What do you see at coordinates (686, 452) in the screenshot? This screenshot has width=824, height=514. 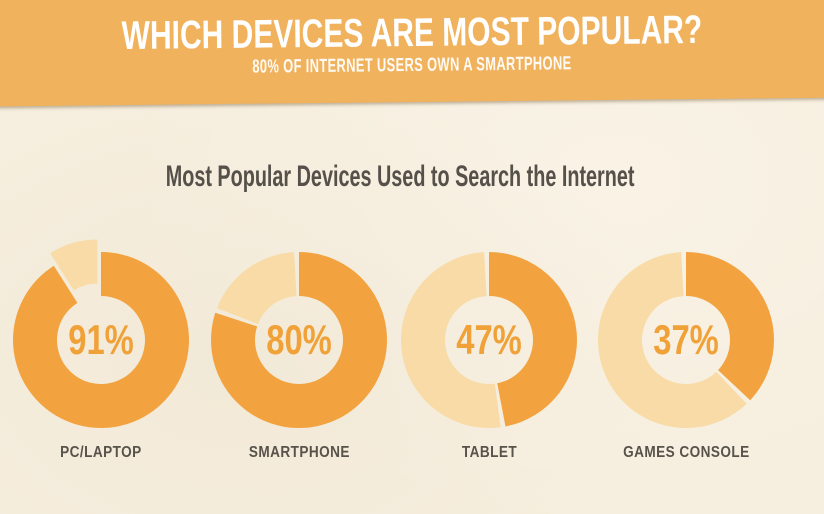 I see `category-label-games-console: GAMES CONSOLE` at bounding box center [686, 452].